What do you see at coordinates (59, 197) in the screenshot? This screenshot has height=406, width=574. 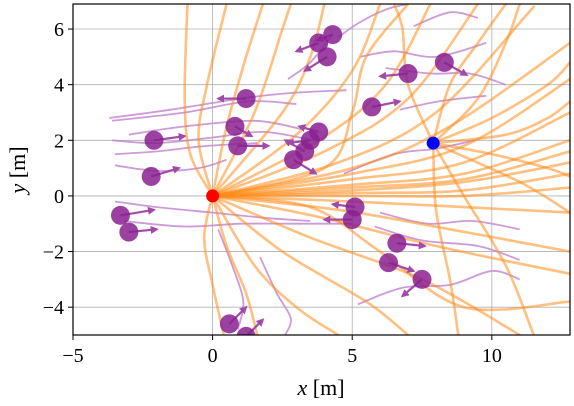 I see `y-tick-label: 0` at bounding box center [59, 197].